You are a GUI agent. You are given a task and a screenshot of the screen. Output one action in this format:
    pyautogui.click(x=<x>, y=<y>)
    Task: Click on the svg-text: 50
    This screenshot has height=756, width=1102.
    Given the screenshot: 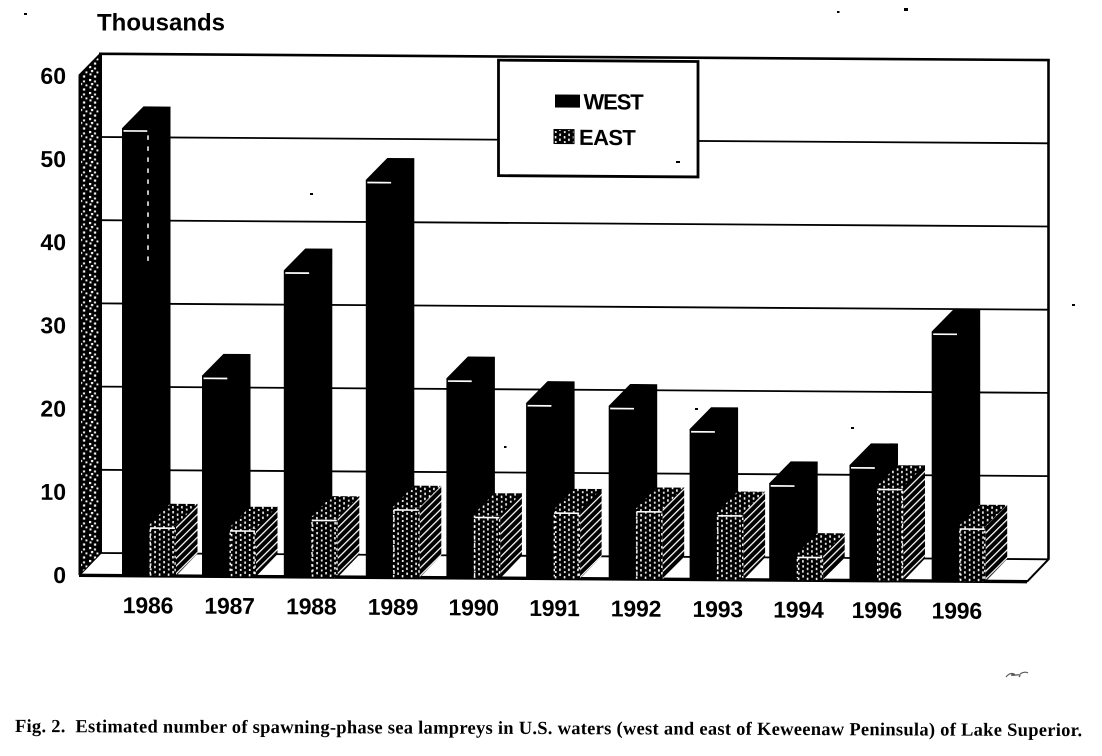 What is the action you would take?
    pyautogui.click(x=53, y=159)
    